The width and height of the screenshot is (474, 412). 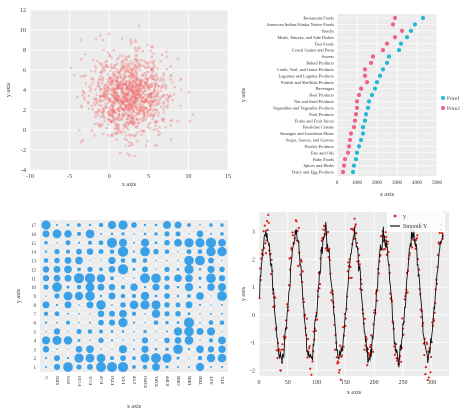 What do you see at coordinates (148, 177) in the screenshot?
I see `x-tick-label: 5` at bounding box center [148, 177].